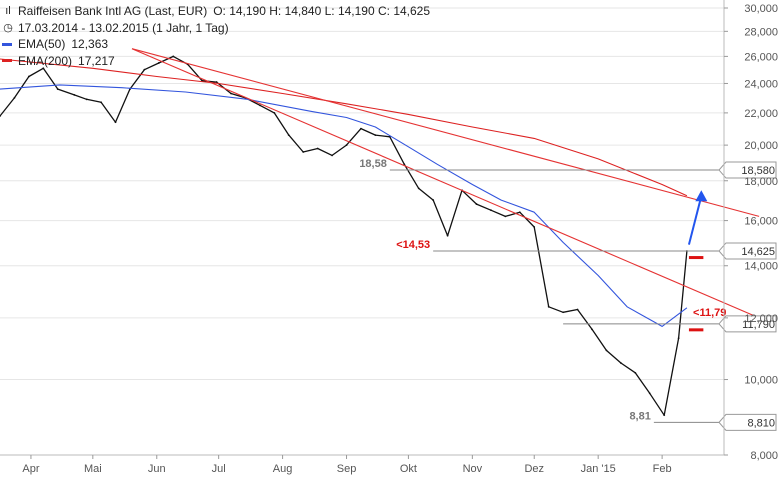  I want to click on ema50-label: EMA(50), so click(42, 44).